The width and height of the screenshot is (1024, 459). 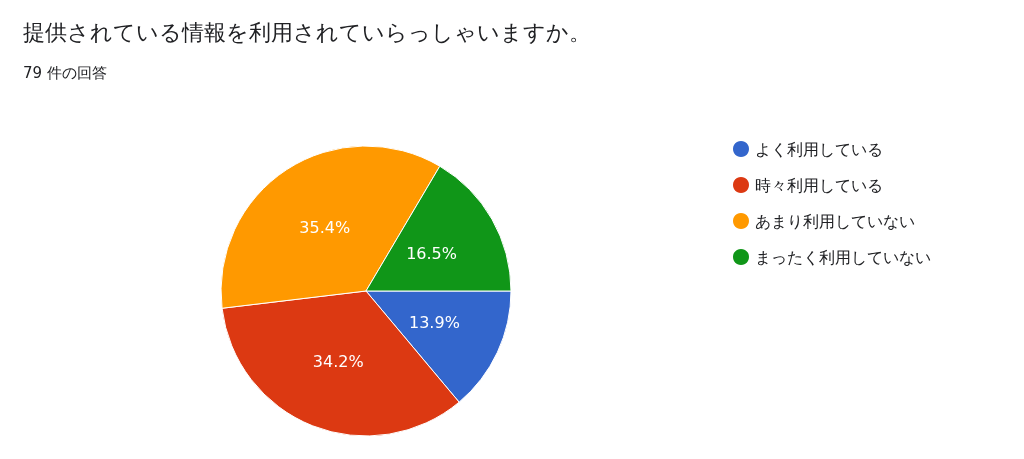 What do you see at coordinates (843, 257) in the screenshot?
I see `legend-label: まったく利用していない` at bounding box center [843, 257].